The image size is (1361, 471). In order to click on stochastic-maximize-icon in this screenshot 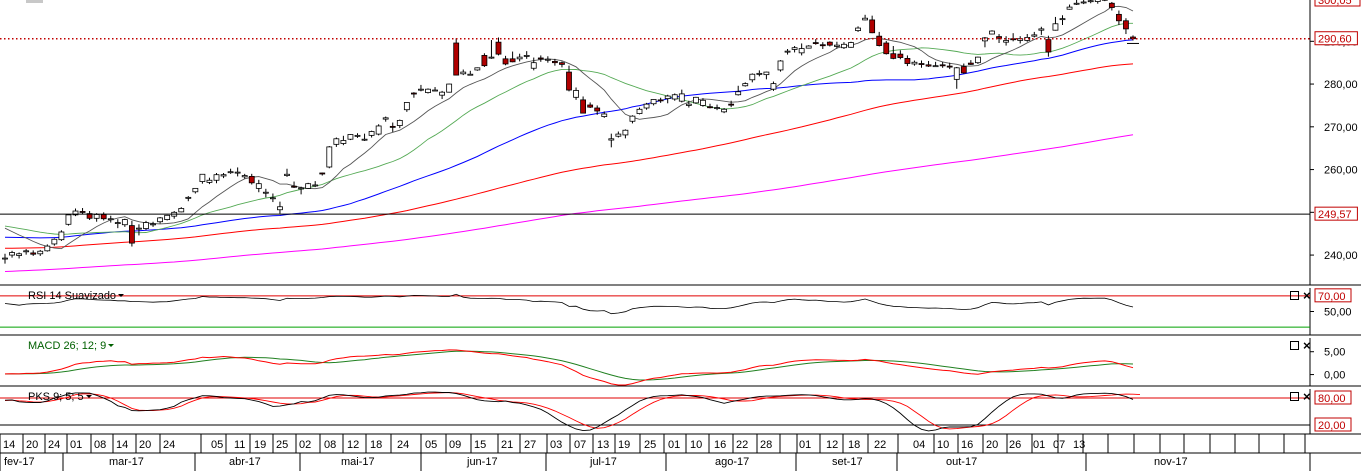, I will do `click(1294, 396)`.